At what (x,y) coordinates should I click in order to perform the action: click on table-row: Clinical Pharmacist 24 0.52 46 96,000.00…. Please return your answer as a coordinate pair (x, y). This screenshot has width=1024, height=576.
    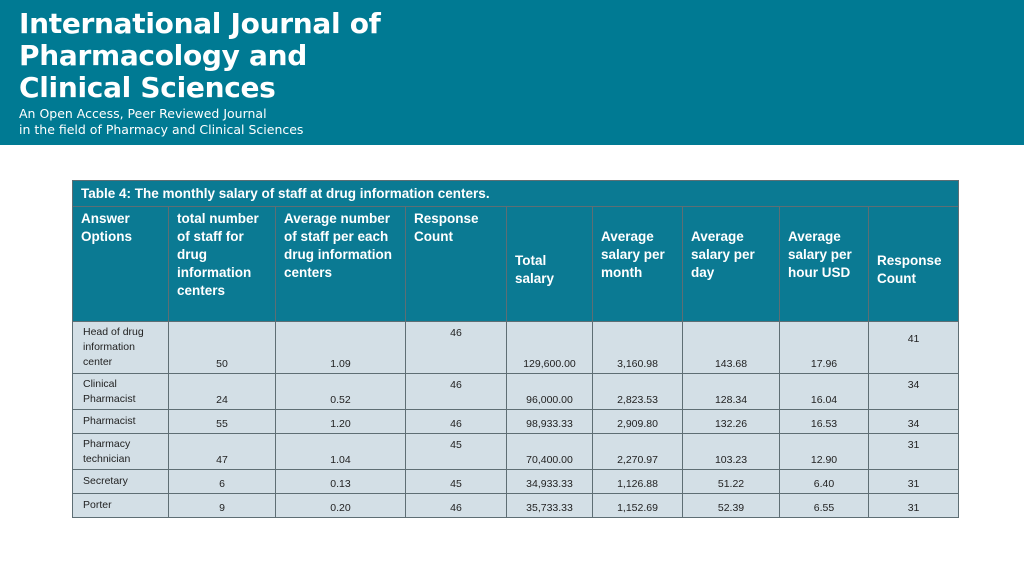
    Looking at the image, I should click on (516, 391).